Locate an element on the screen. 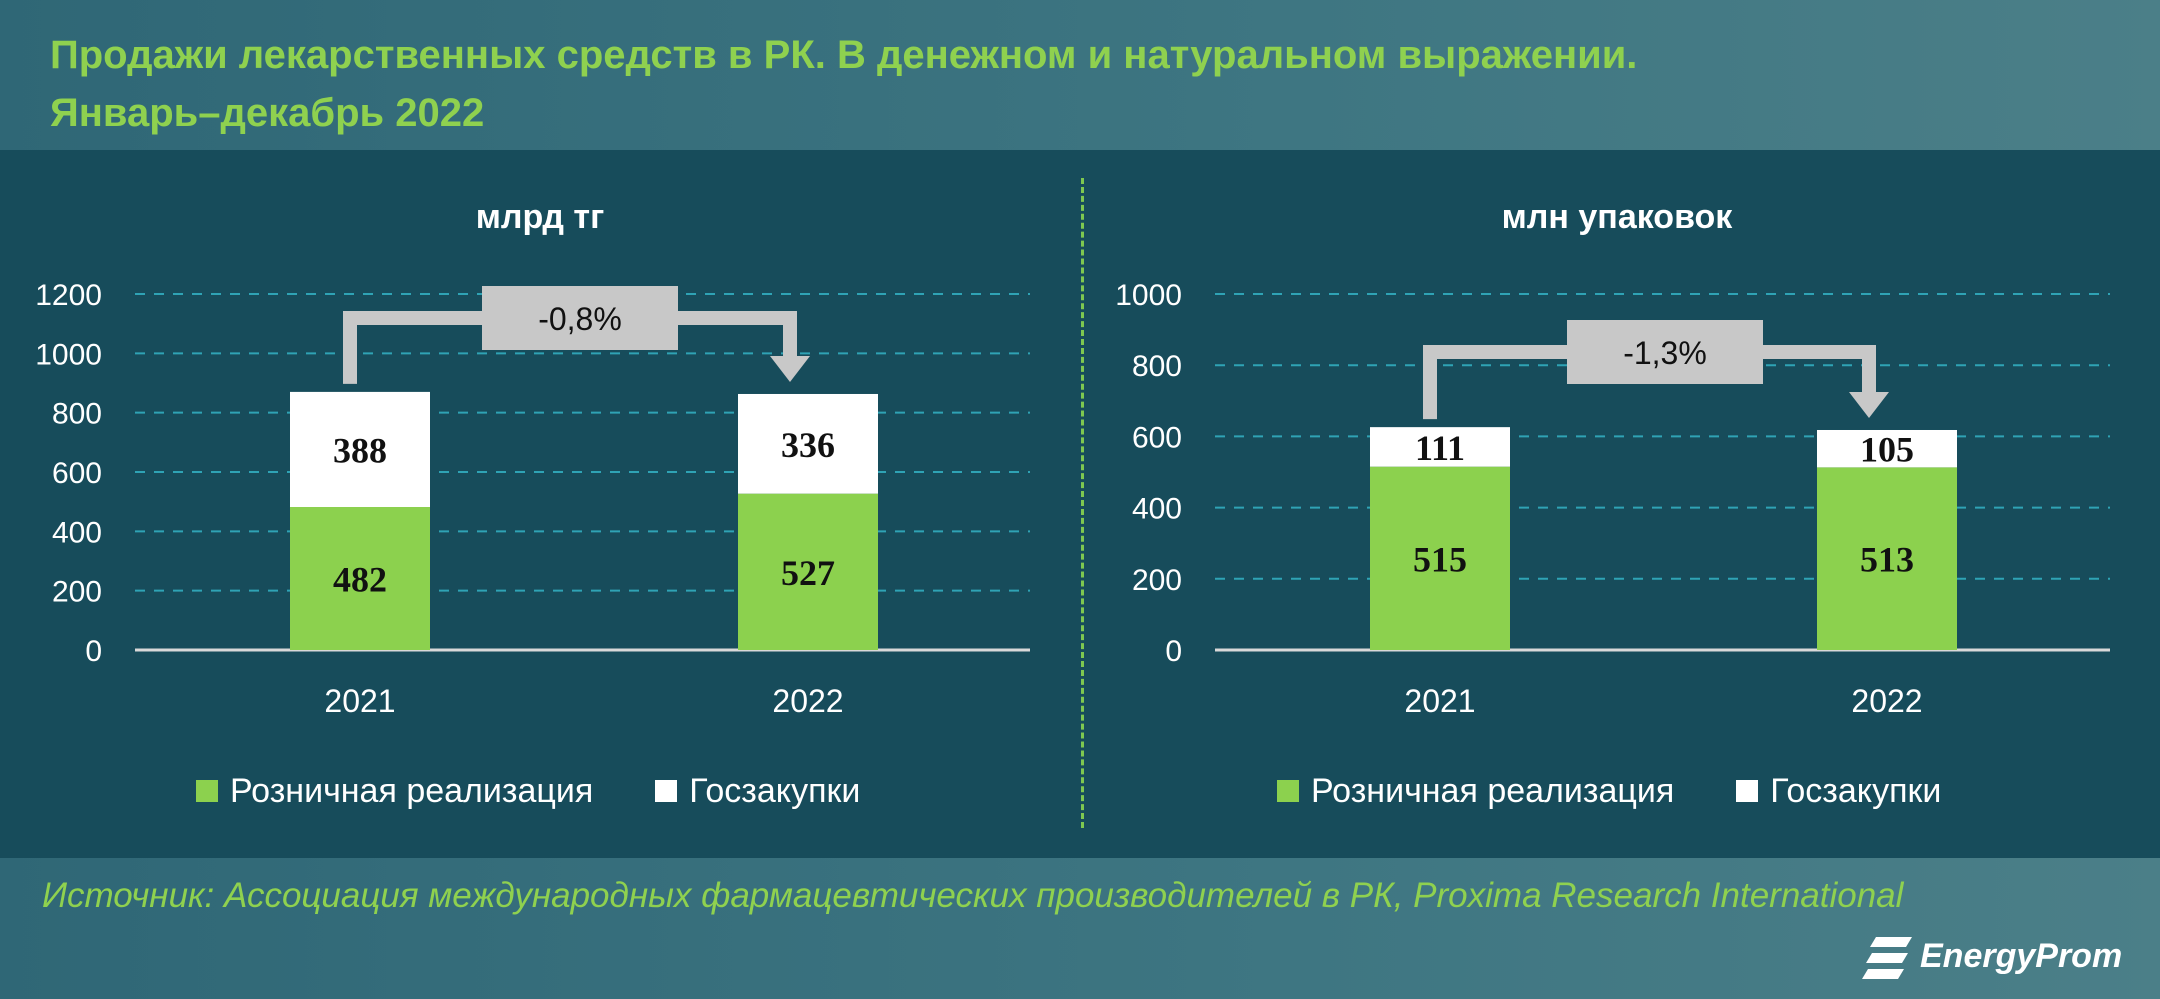 This screenshot has height=999, width=2160. change-label: -0,8% is located at coordinates (580, 319).